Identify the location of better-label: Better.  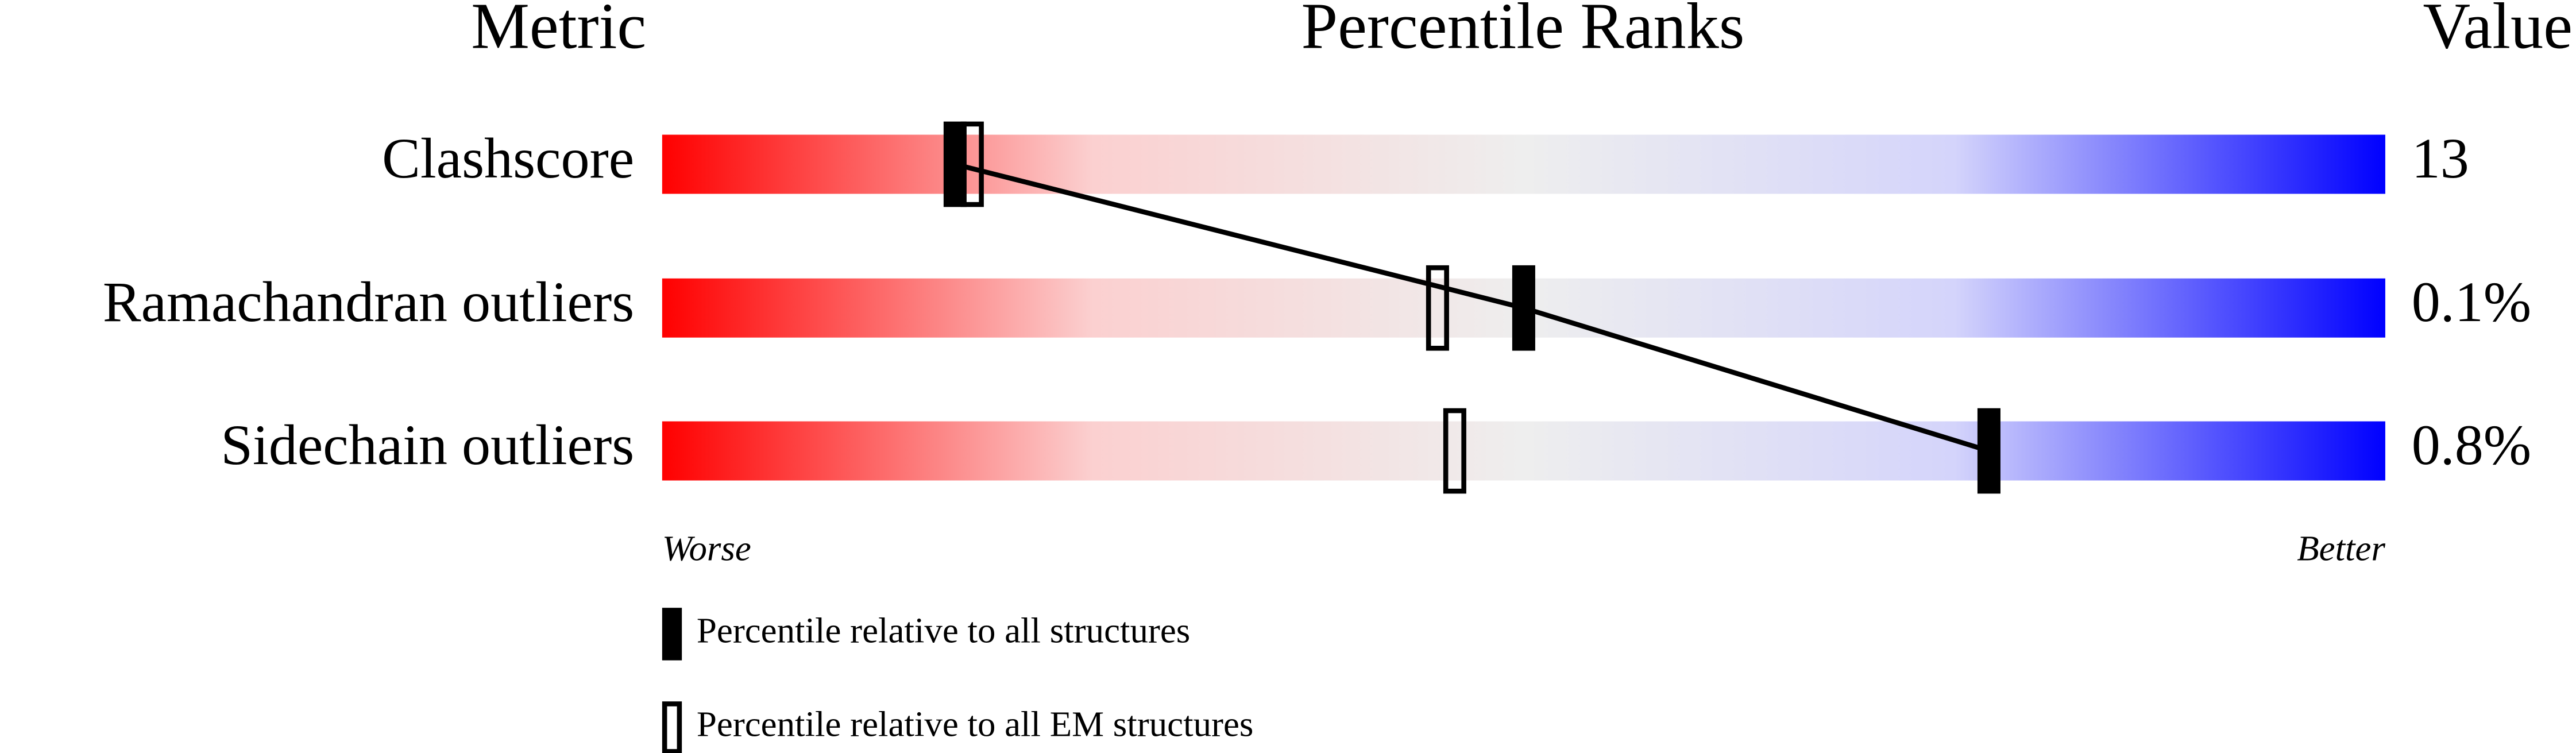
(2341, 548).